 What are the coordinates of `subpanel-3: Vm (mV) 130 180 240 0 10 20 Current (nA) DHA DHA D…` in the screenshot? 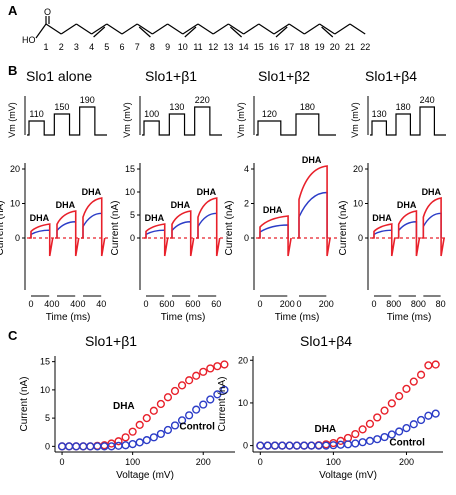 It's located at (393, 209).